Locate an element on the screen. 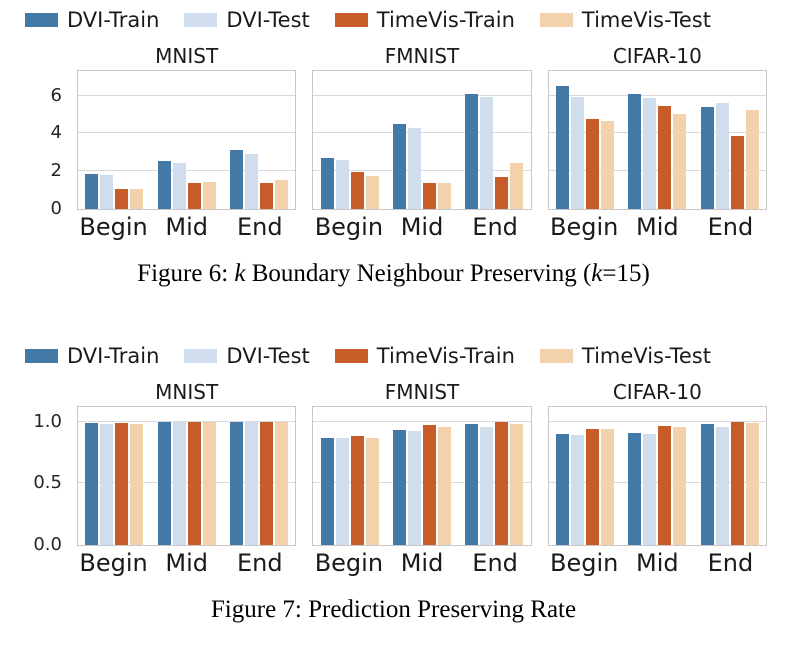 The image size is (787, 668). caption-text: k is located at coordinates (240, 273).